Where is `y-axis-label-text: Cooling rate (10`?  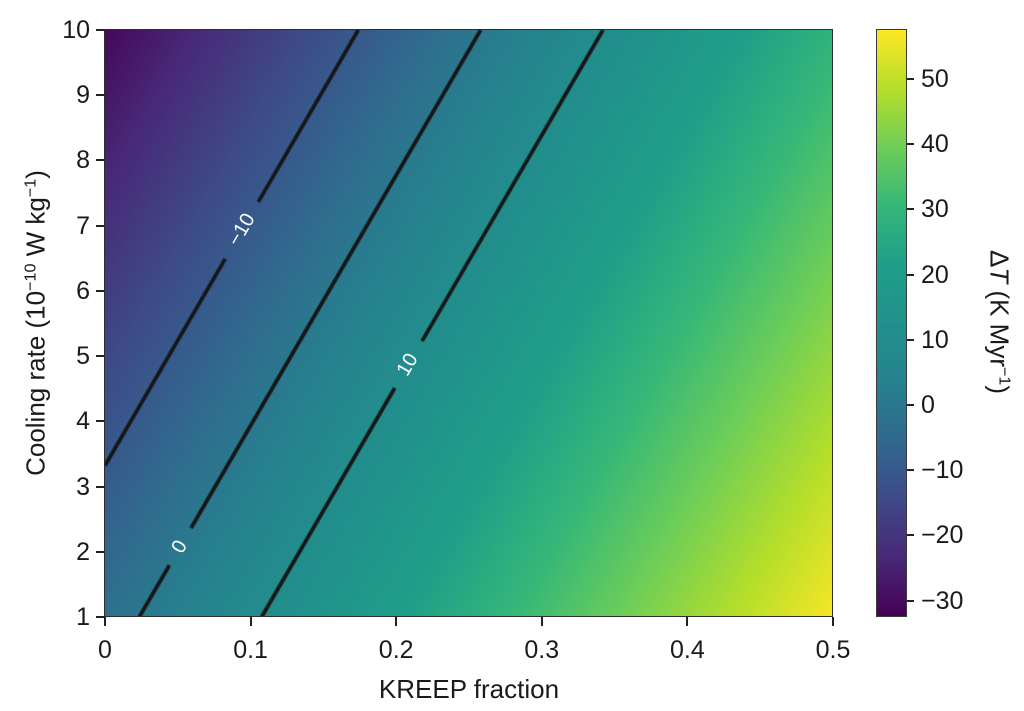 y-axis-label-text: Cooling rate (10 is located at coordinates (35, 383).